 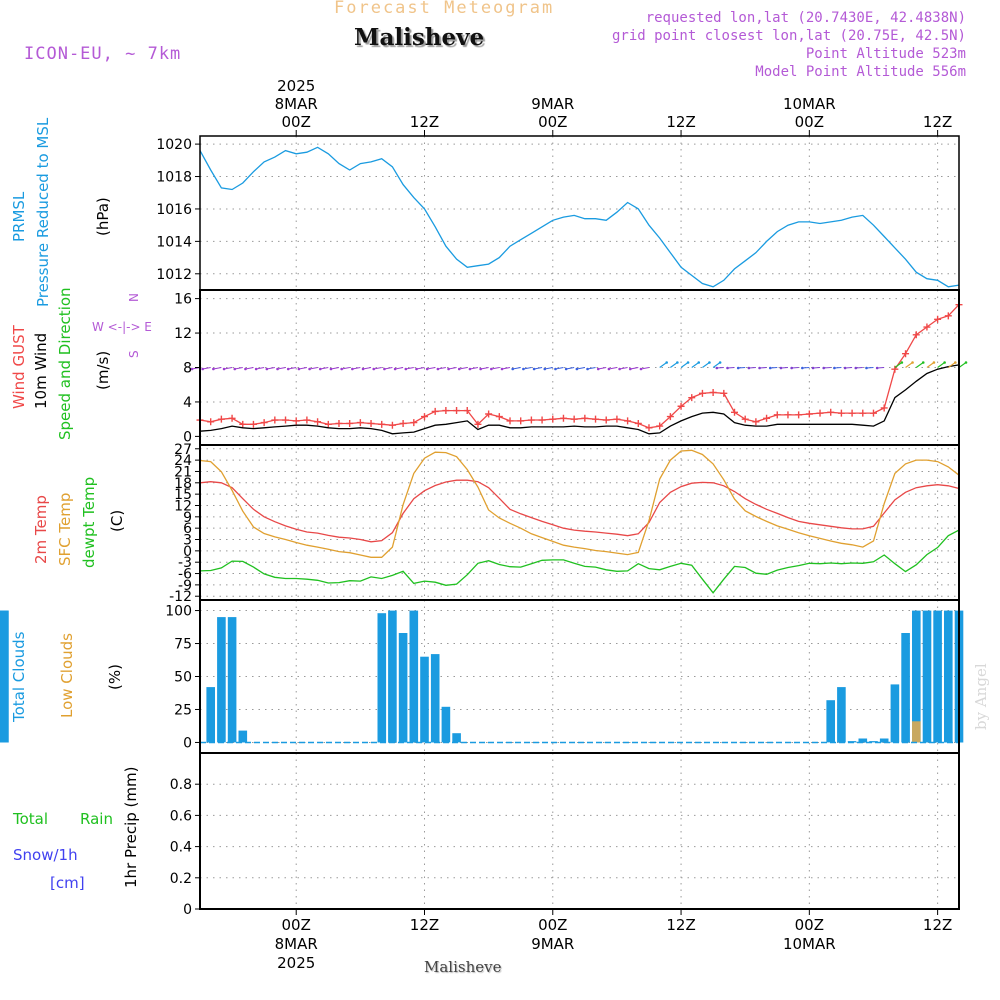 What do you see at coordinates (67, 677) in the screenshot?
I see `cloud-labels: Total Clouds Low Clouds (%)` at bounding box center [67, 677].